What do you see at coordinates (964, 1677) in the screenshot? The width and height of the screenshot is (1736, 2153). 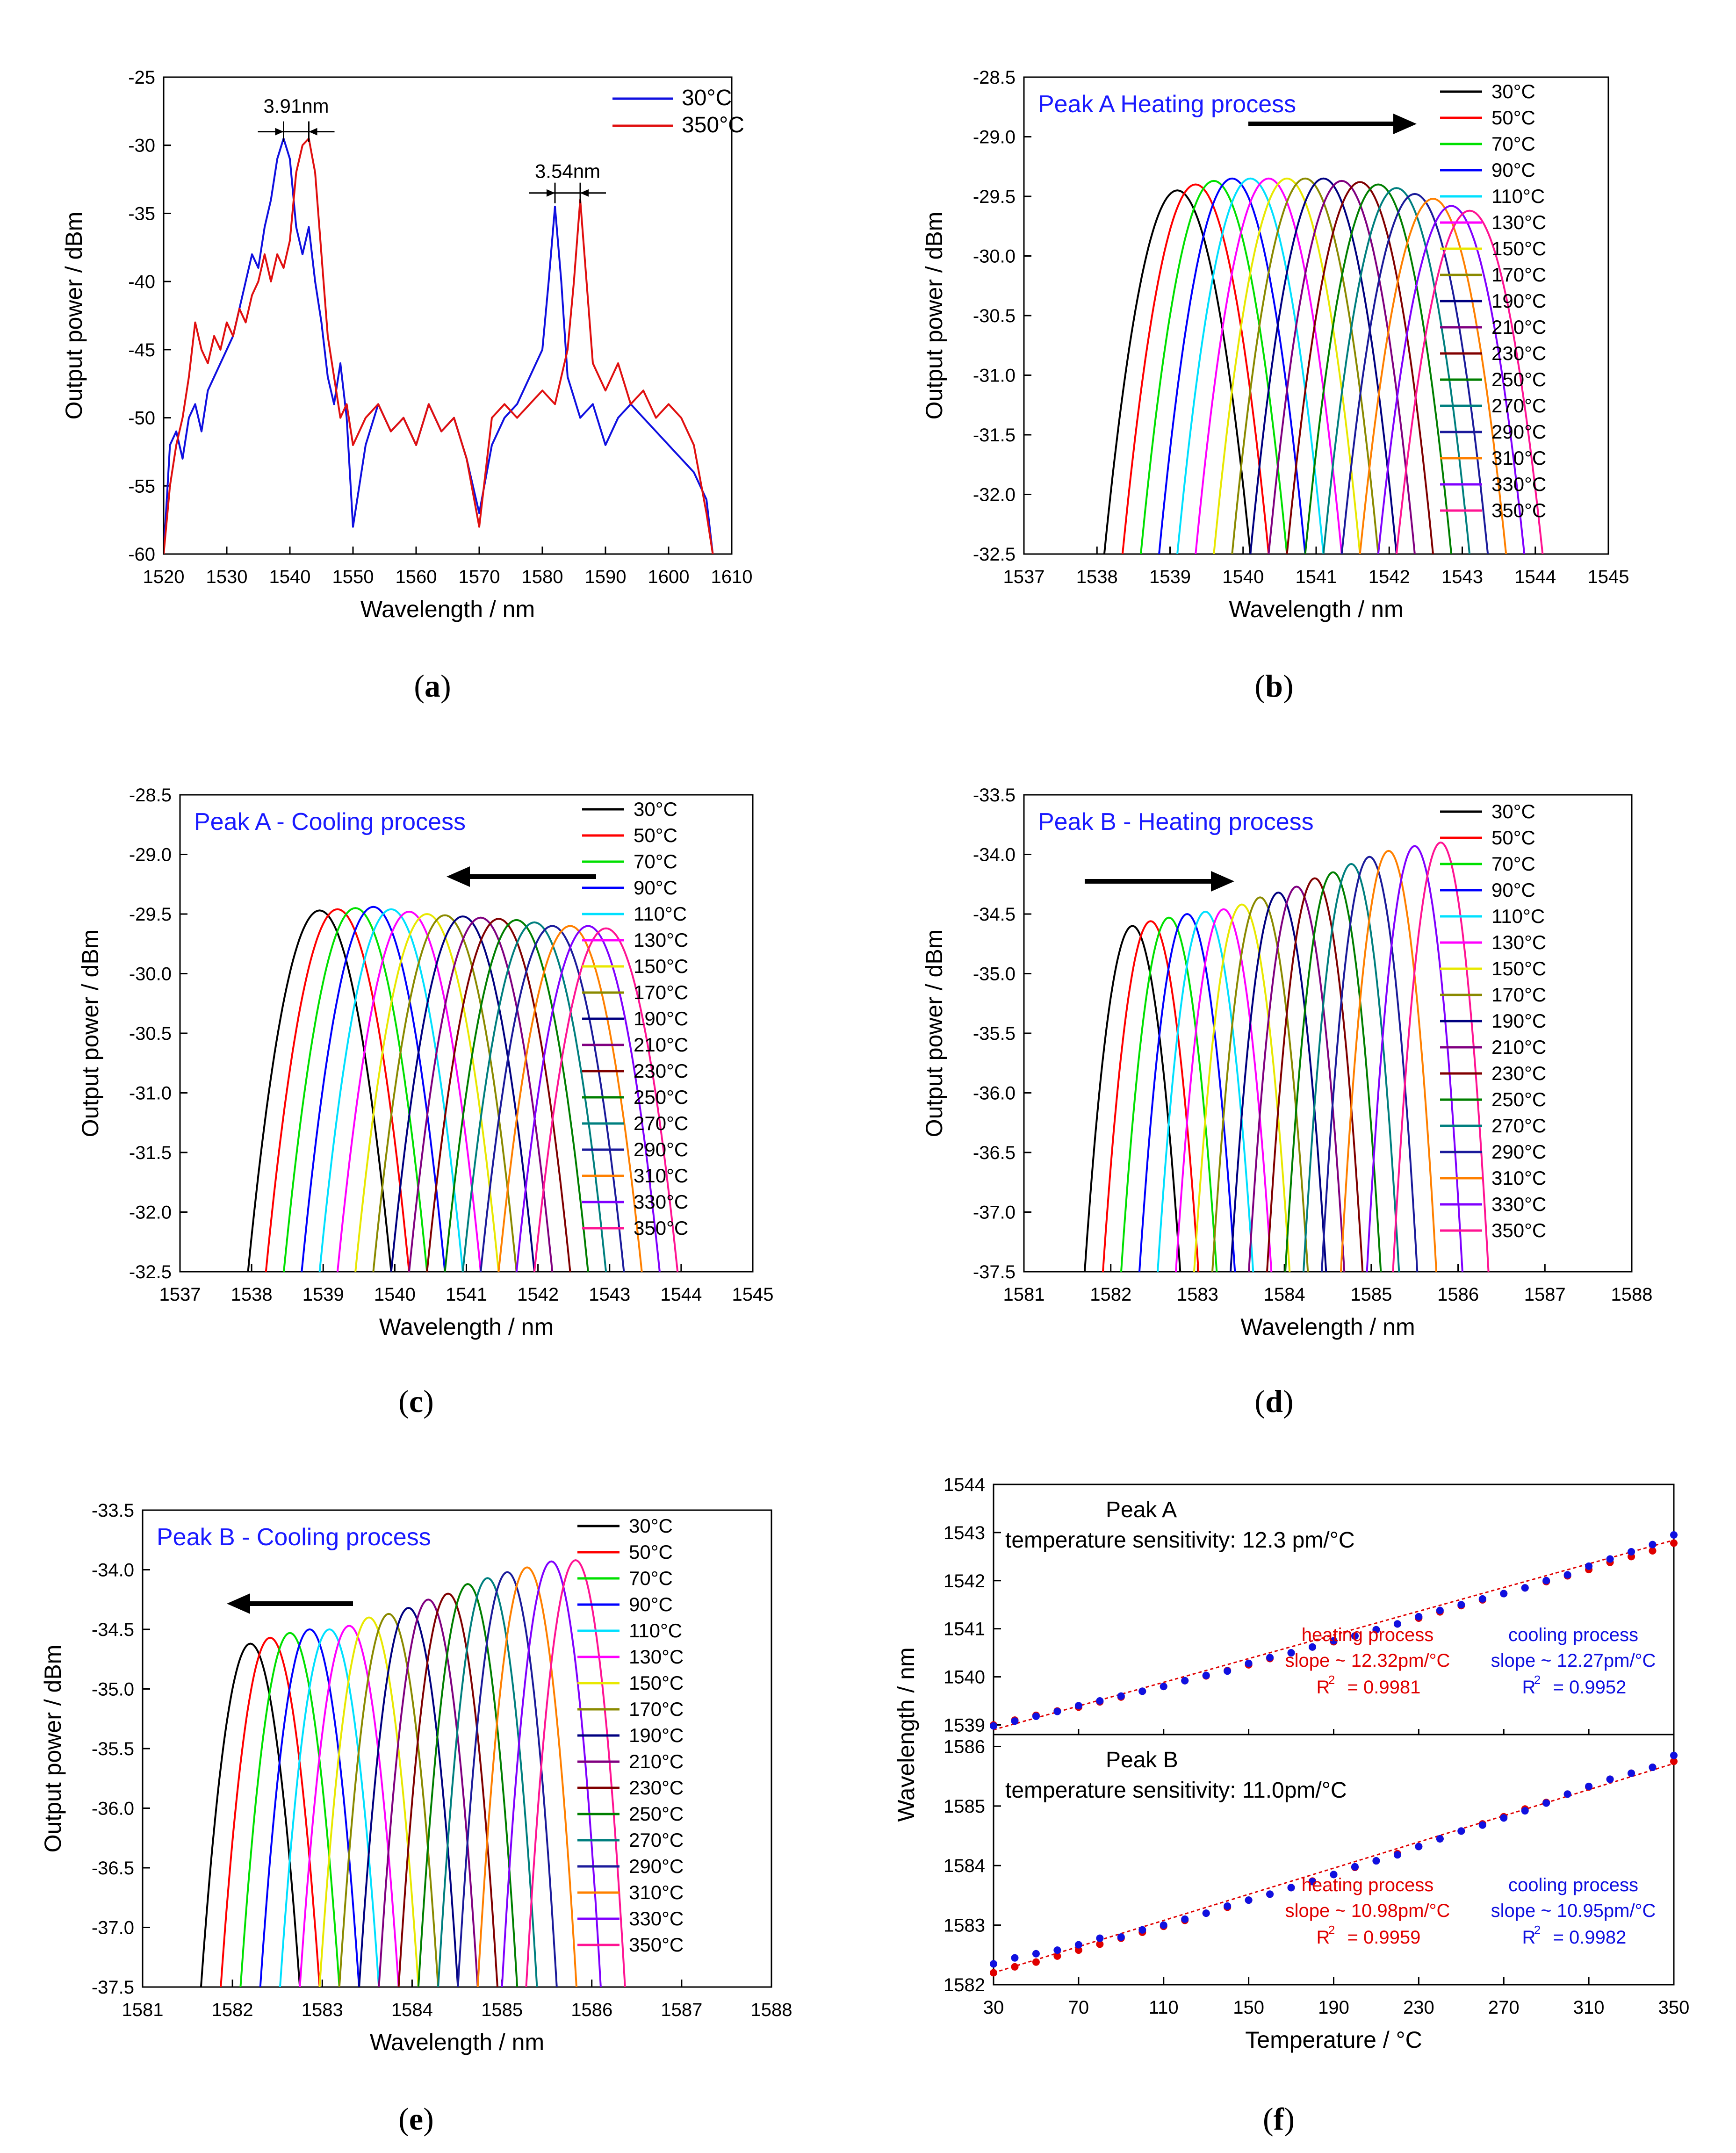 I see `y-tick-label: 1540` at bounding box center [964, 1677].